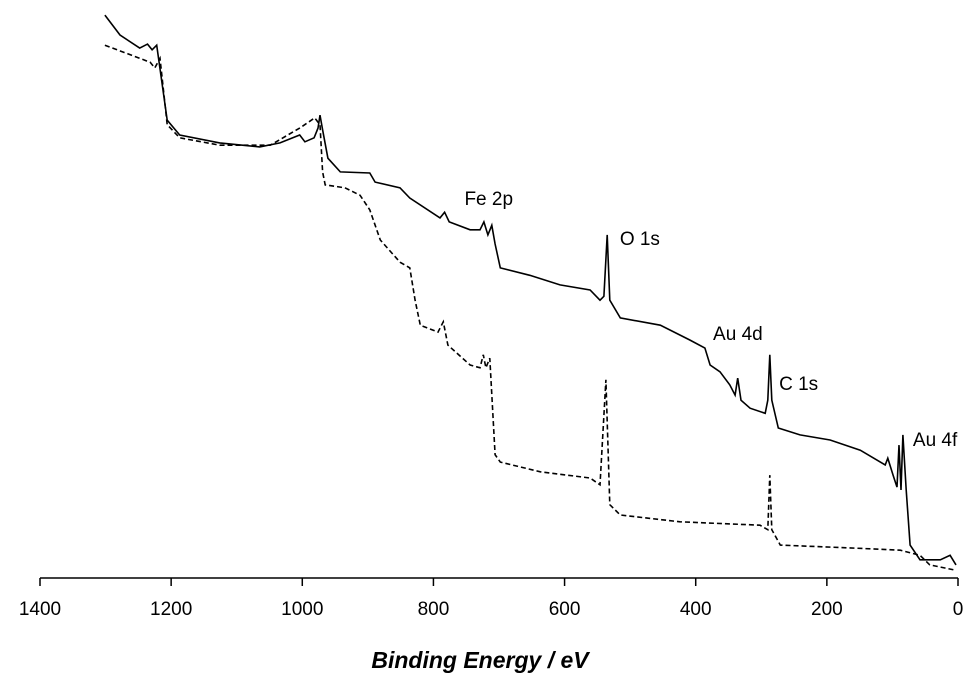 The image size is (971, 680). Describe the element at coordinates (480, 660) in the screenshot. I see `x-axis-title: Binding Energy / eV` at that location.